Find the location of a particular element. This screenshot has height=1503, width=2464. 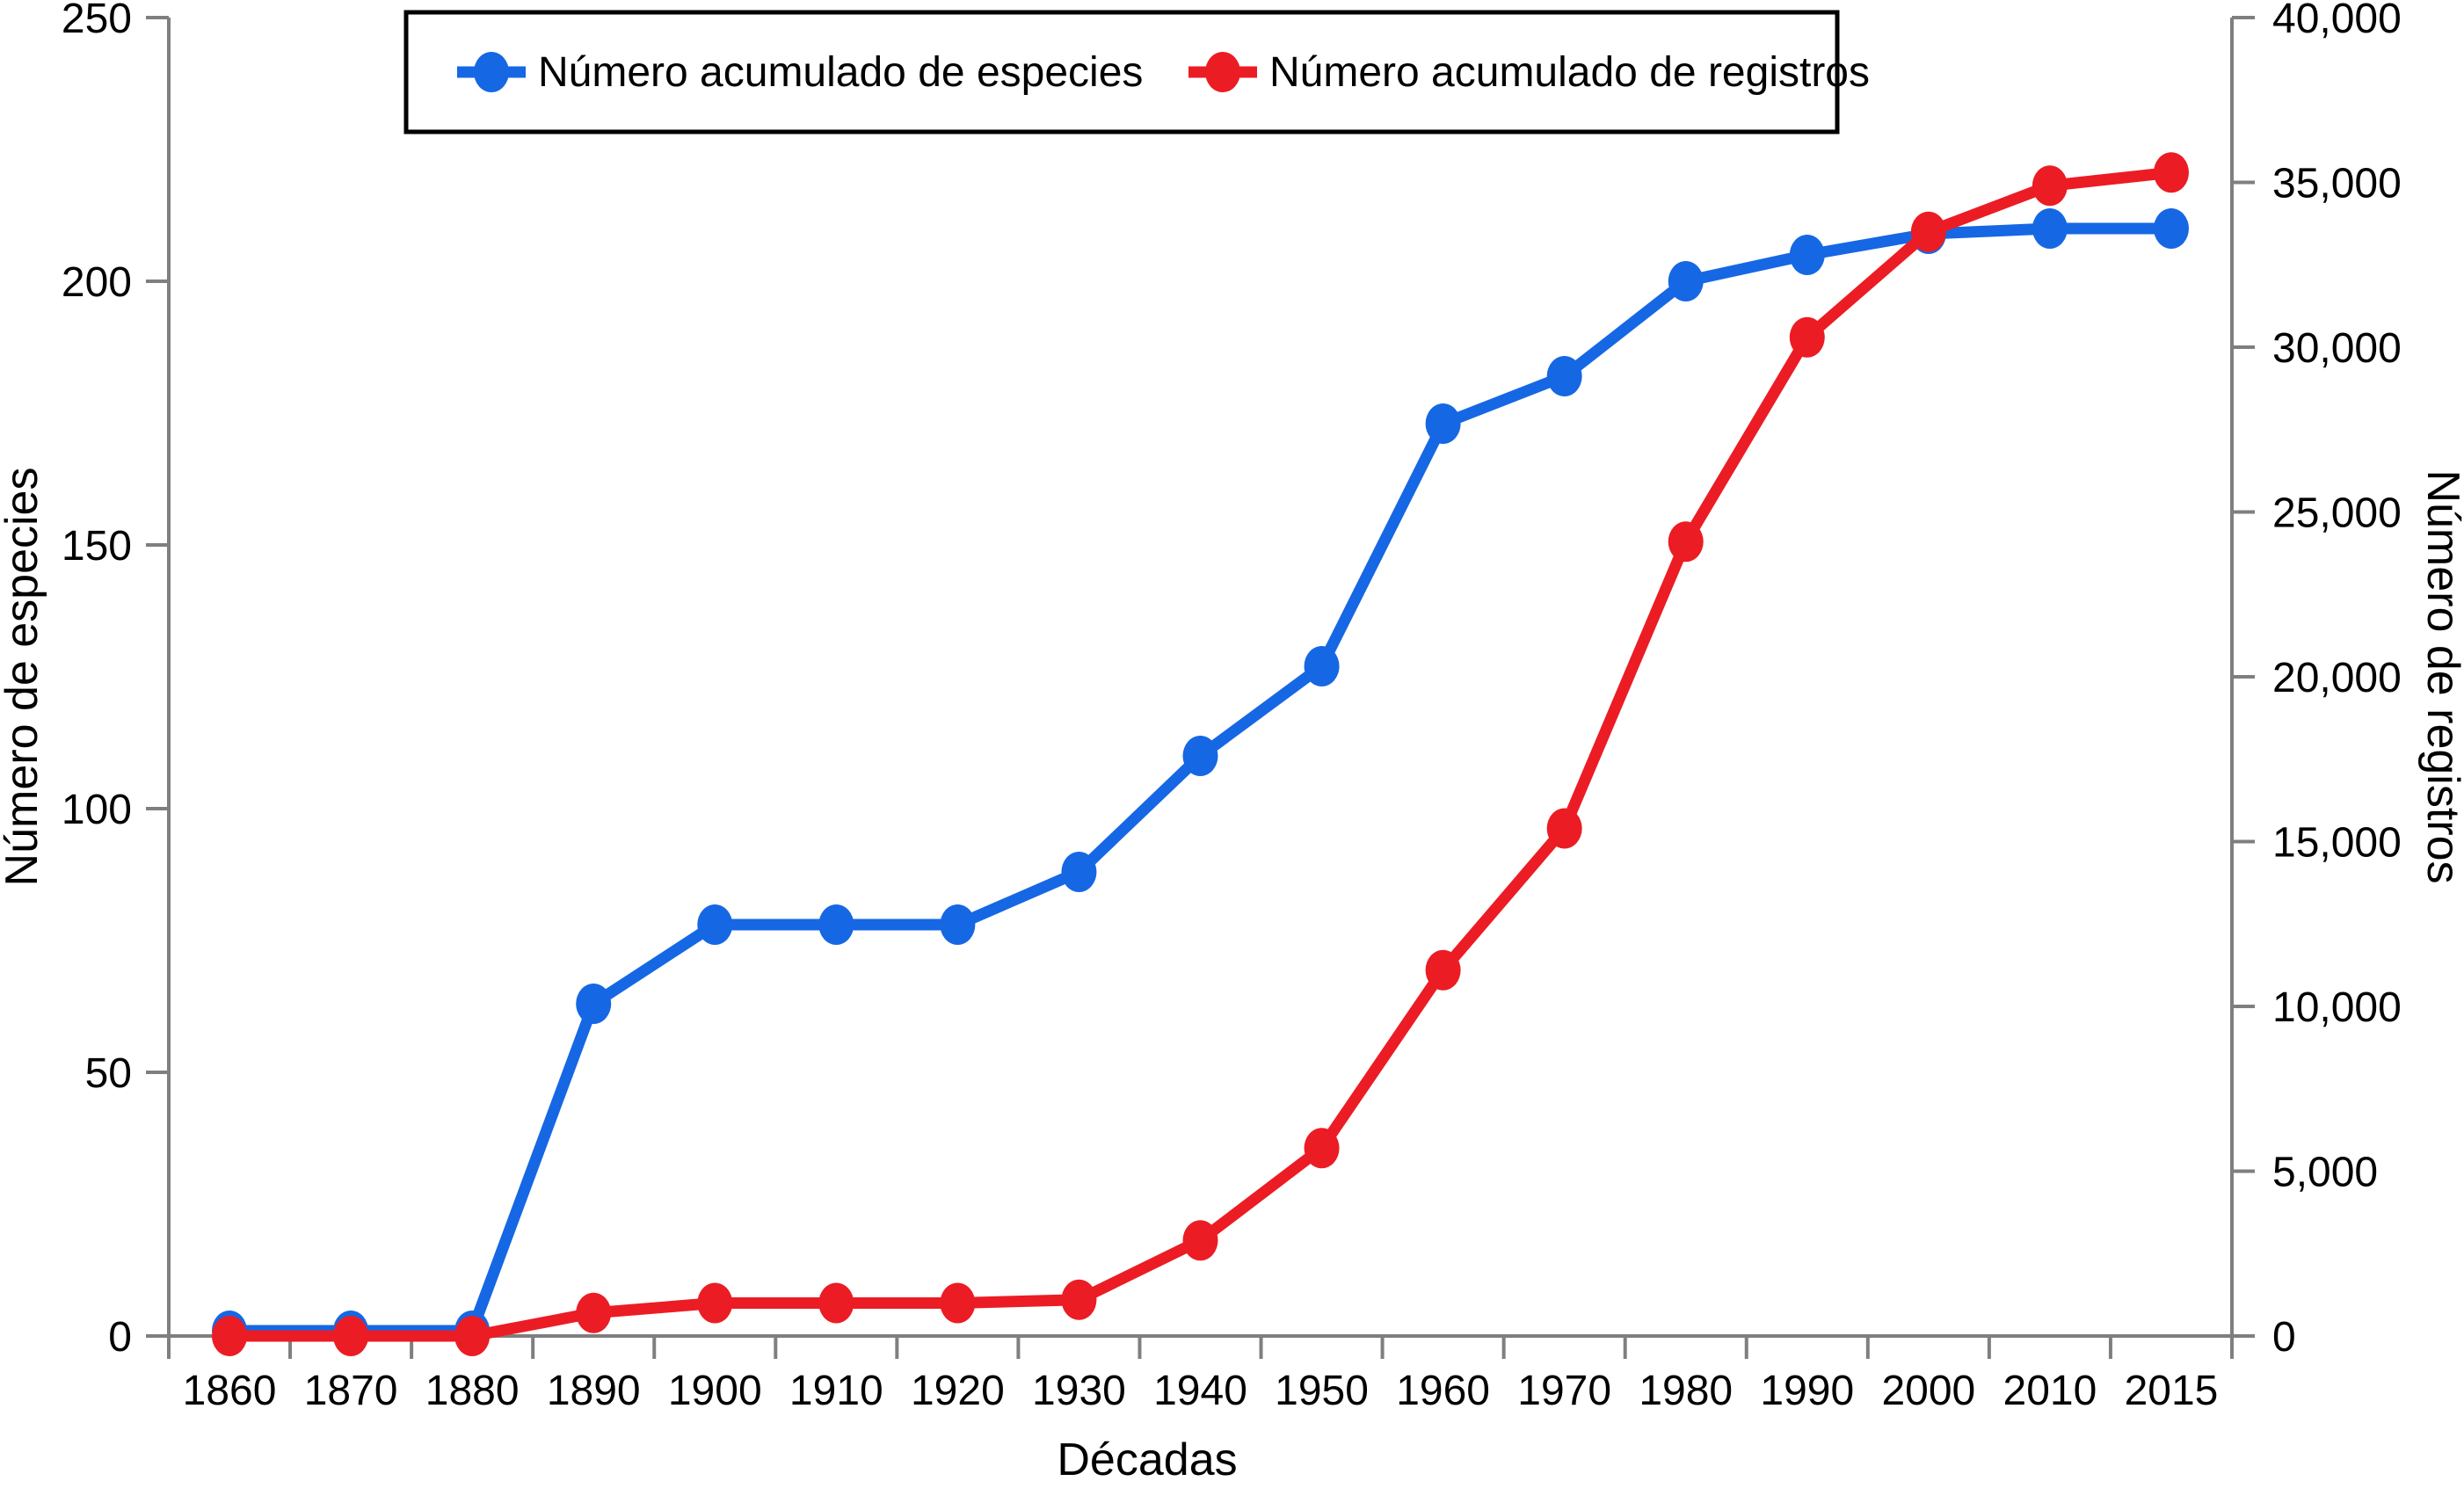

x-axis-tick-label: 1970 is located at coordinates (1564, 1391).